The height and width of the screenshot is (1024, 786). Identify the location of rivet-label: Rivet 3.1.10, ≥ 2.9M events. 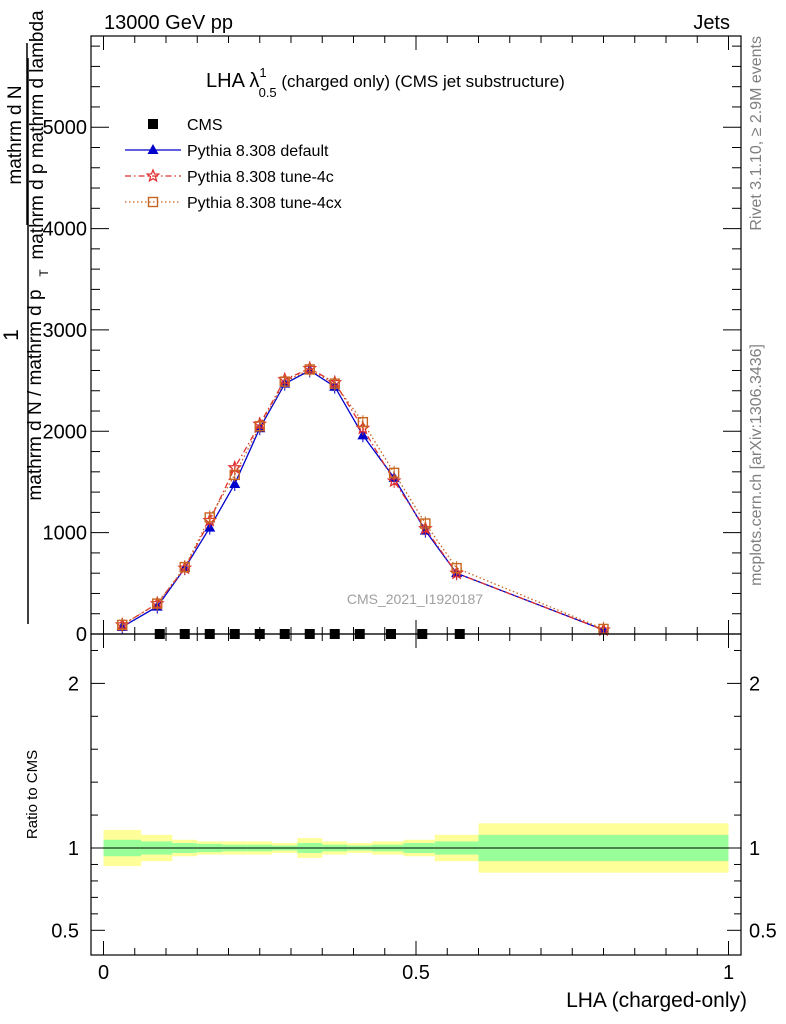
(756, 133).